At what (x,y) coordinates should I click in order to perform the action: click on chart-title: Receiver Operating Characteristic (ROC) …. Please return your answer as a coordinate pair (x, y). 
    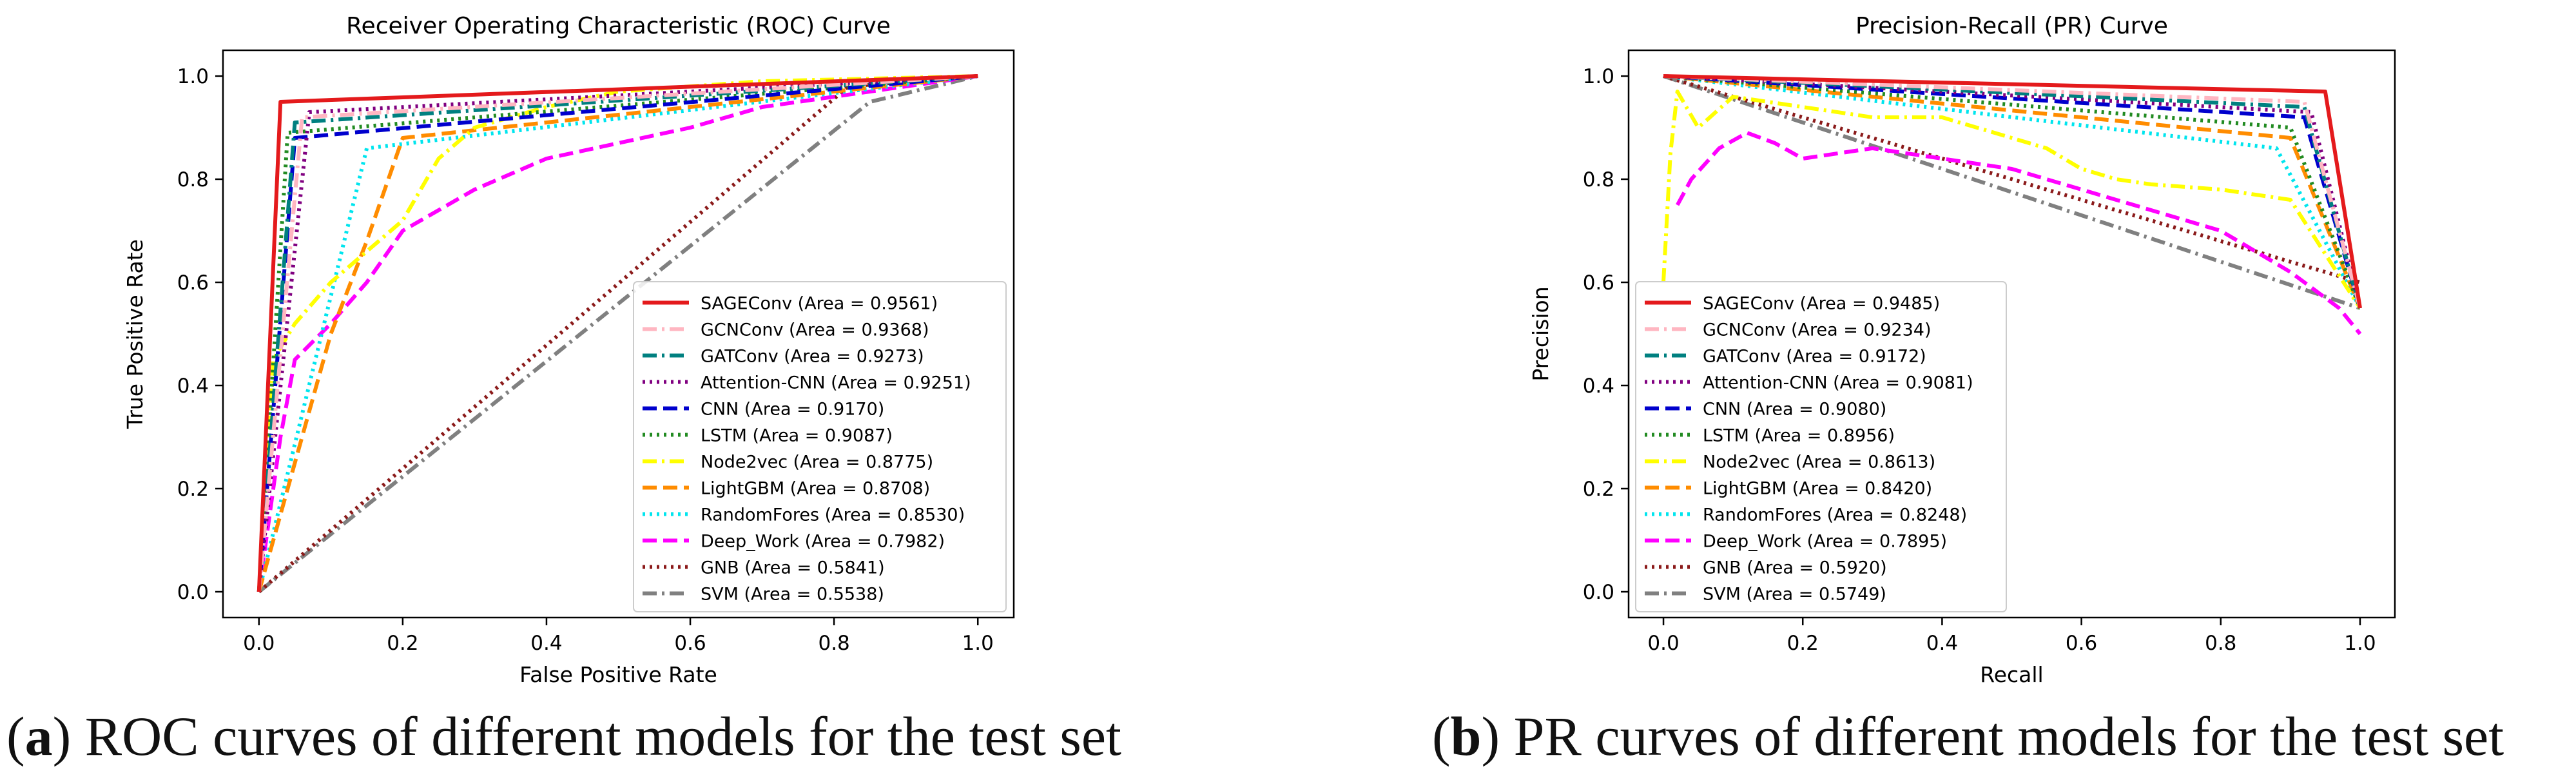
    Looking at the image, I should click on (618, 26).